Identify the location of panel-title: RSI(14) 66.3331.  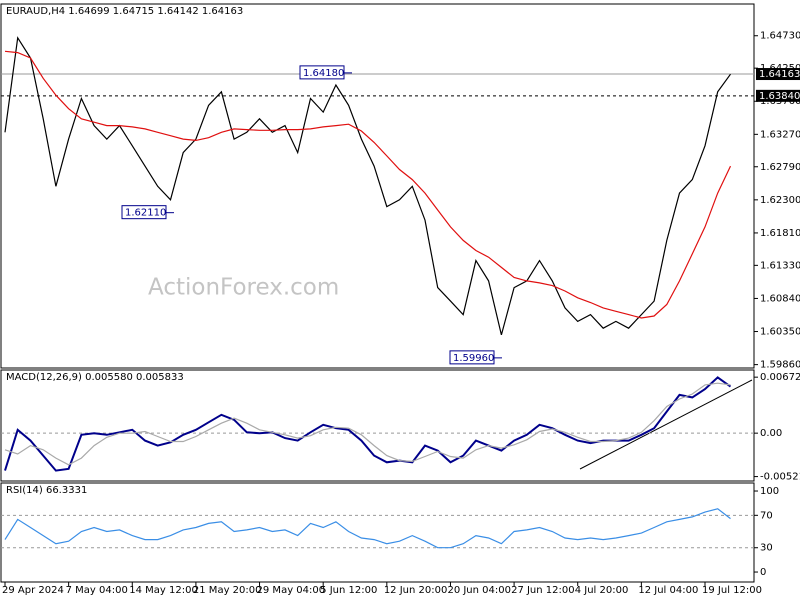
(46, 490).